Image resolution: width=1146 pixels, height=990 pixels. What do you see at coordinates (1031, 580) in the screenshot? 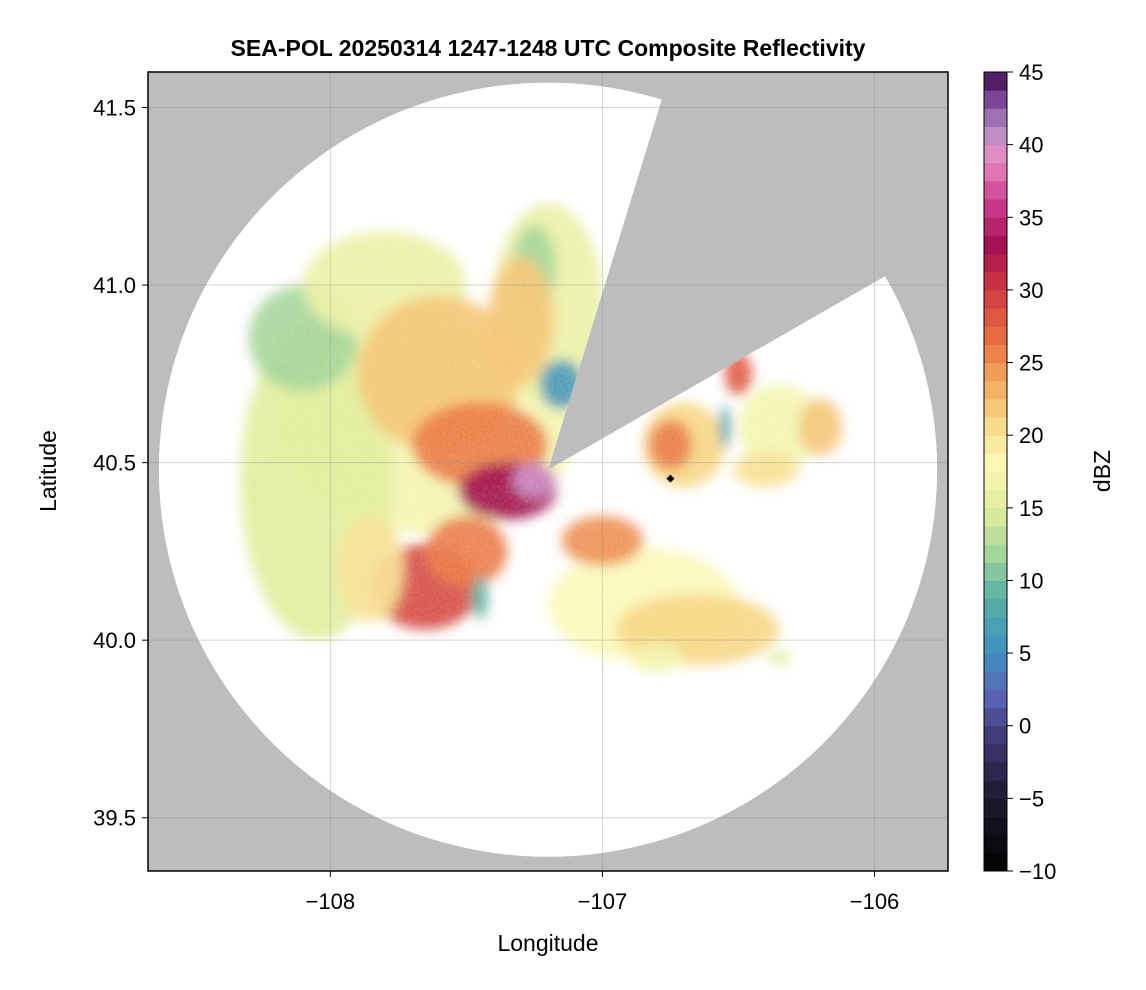
I see `colorbar-tick-label: 10` at bounding box center [1031, 580].